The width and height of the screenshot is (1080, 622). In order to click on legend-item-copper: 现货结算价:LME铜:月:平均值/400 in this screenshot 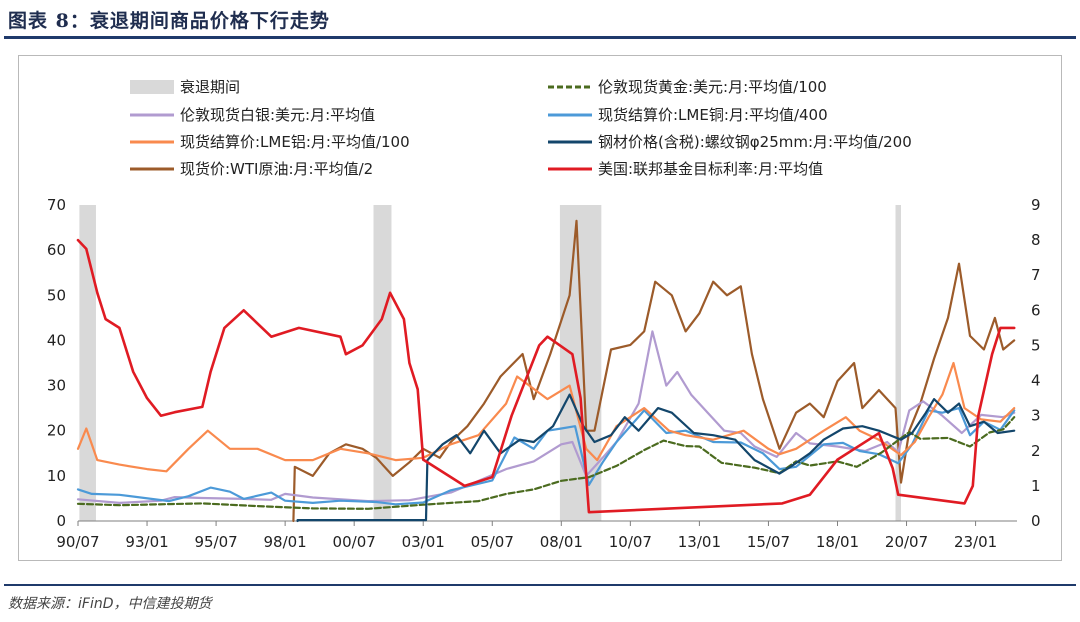, I will do `click(688, 115)`.